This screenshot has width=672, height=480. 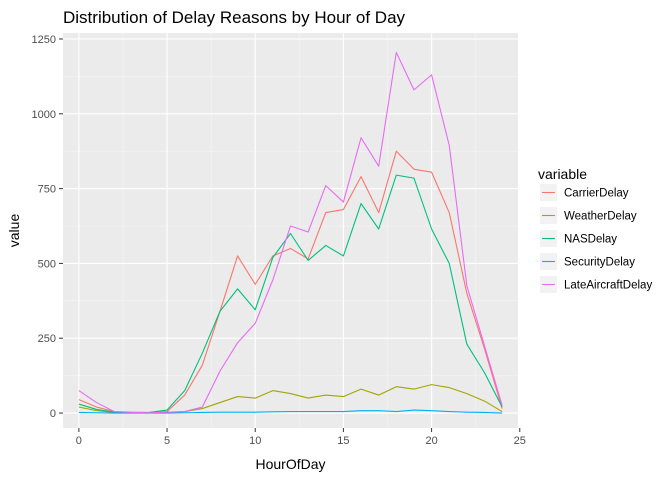 What do you see at coordinates (290, 464) in the screenshot?
I see `x-axis-title: HourOfDay` at bounding box center [290, 464].